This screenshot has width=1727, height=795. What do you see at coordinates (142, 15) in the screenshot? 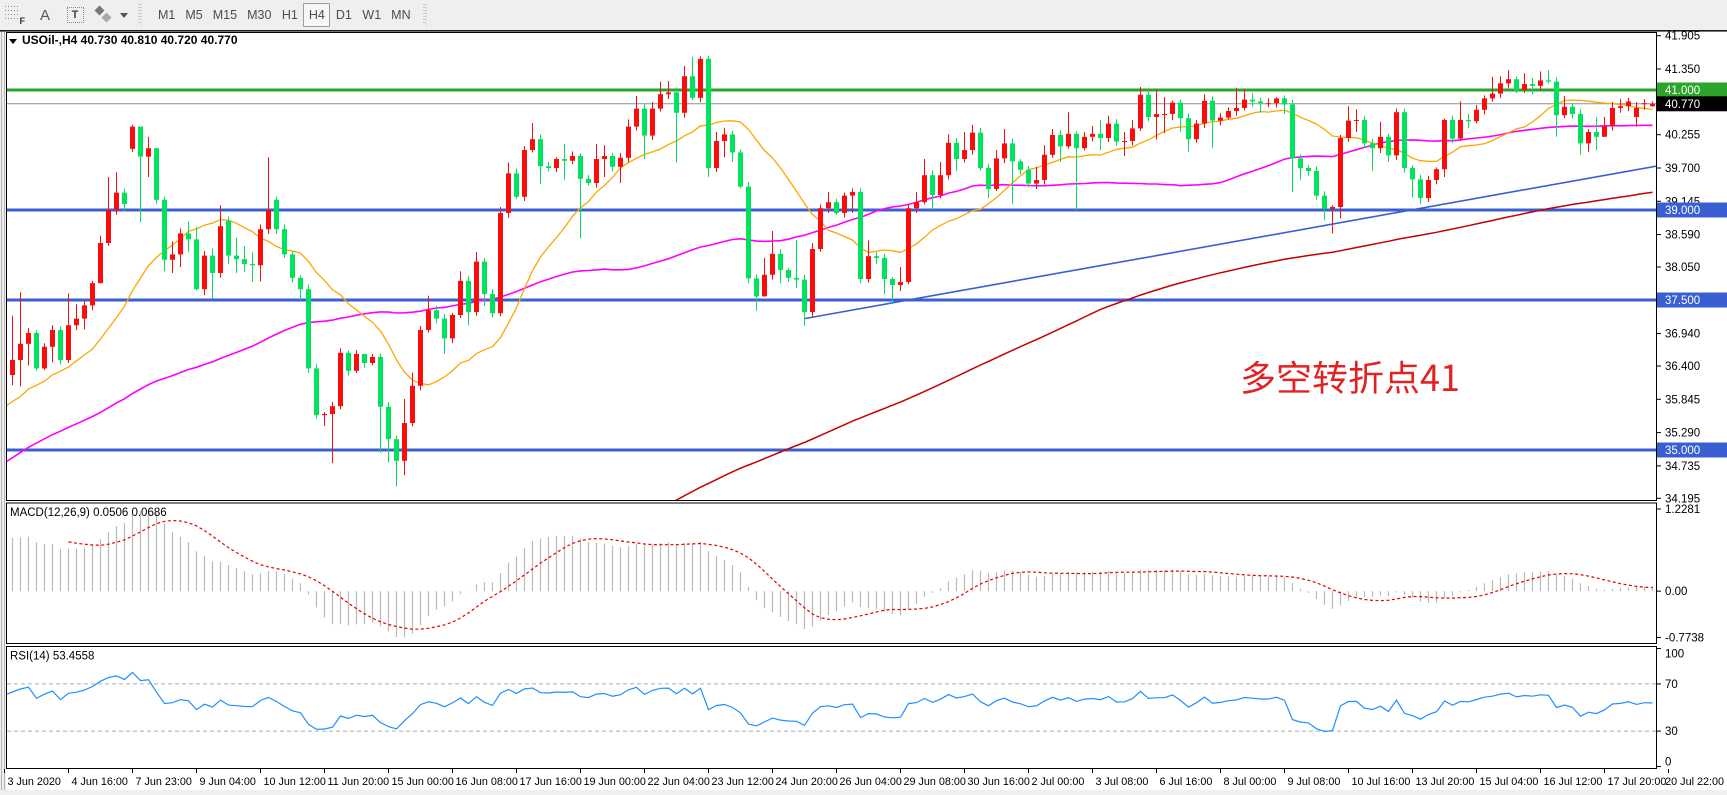
I see `toolbar-separator` at bounding box center [142, 15].